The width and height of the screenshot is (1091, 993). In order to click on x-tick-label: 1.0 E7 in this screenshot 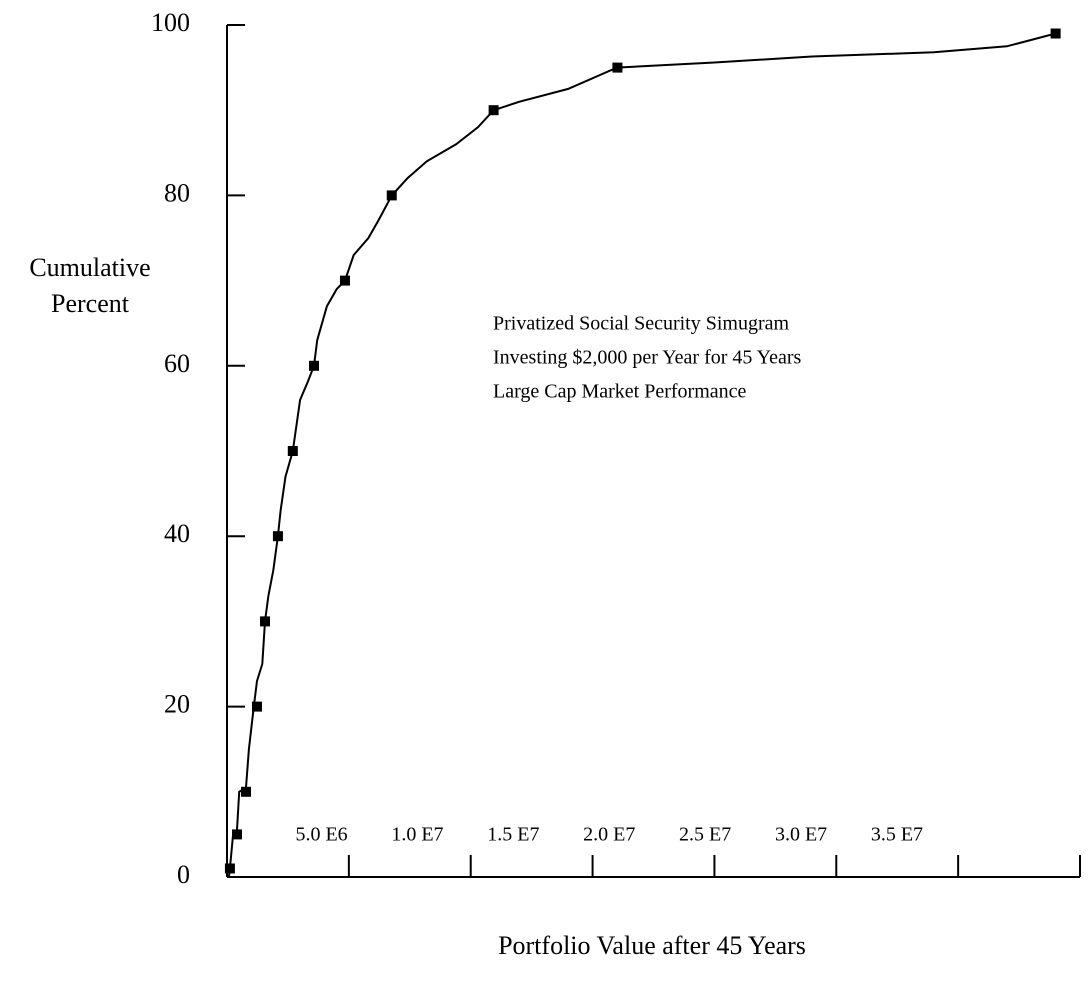, I will do `click(417, 835)`.